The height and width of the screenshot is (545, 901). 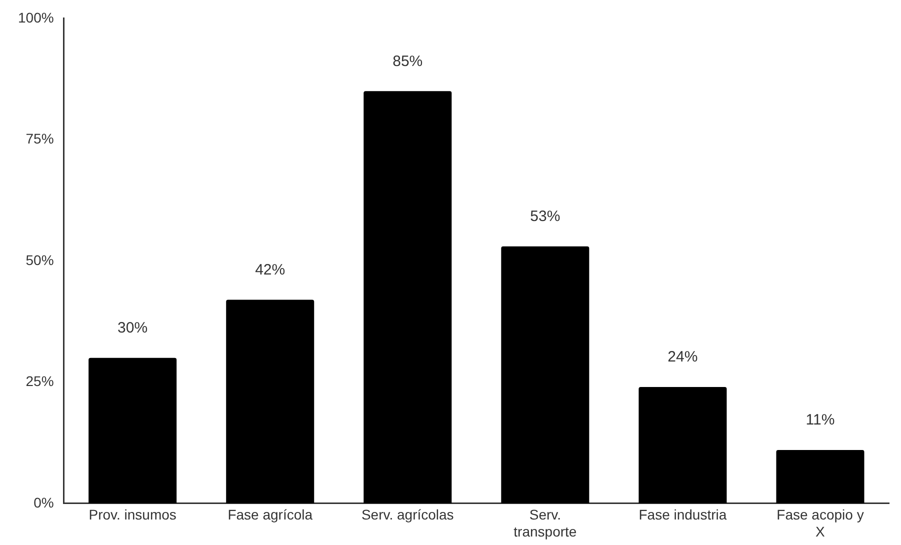 I want to click on data-label: 24%, so click(x=683, y=357).